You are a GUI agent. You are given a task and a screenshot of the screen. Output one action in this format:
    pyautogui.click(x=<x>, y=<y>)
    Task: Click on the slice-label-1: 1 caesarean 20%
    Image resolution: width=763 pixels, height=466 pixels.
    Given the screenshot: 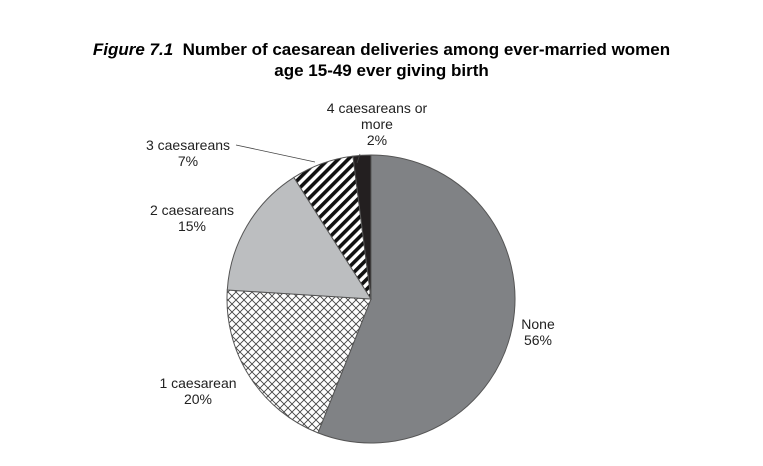 What is the action you would take?
    pyautogui.click(x=197, y=391)
    